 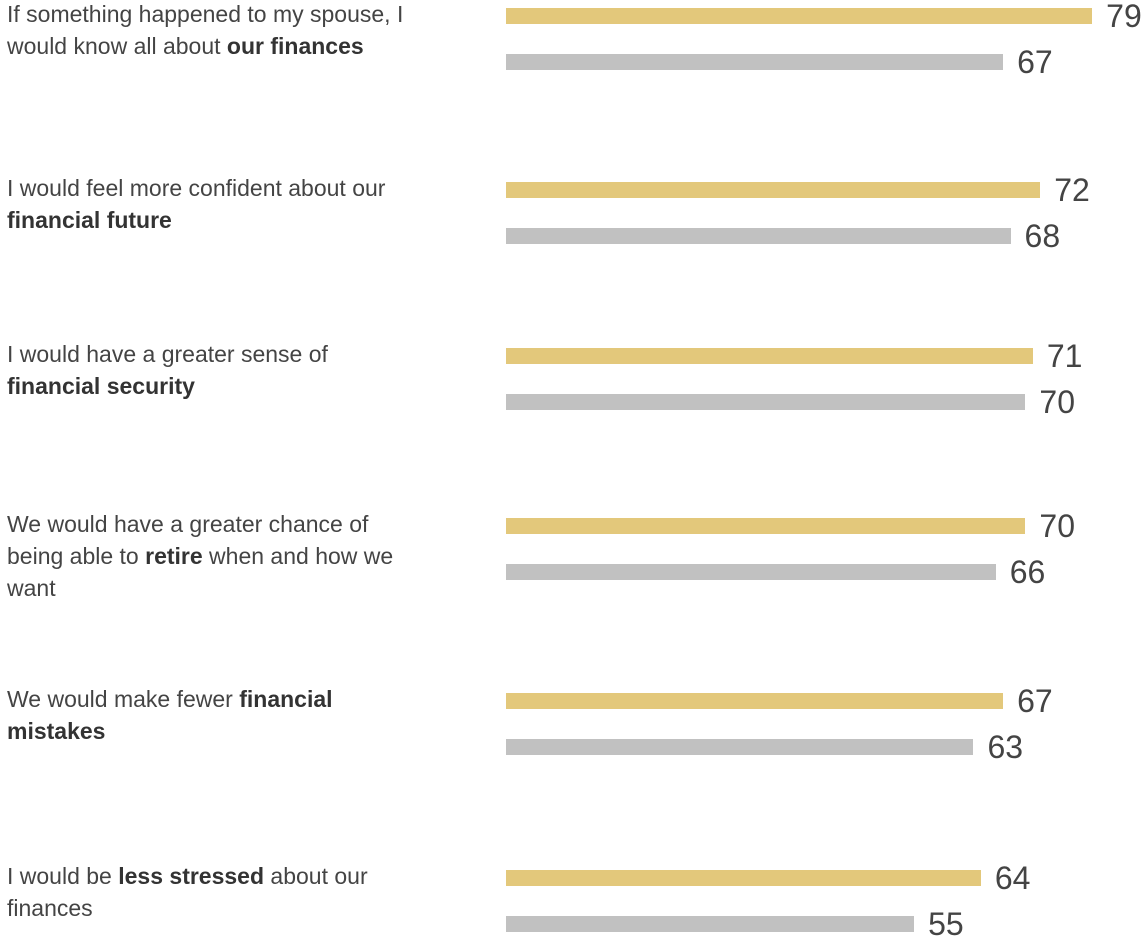 What do you see at coordinates (1012, 878) in the screenshot?
I see `bar-value-label: 64` at bounding box center [1012, 878].